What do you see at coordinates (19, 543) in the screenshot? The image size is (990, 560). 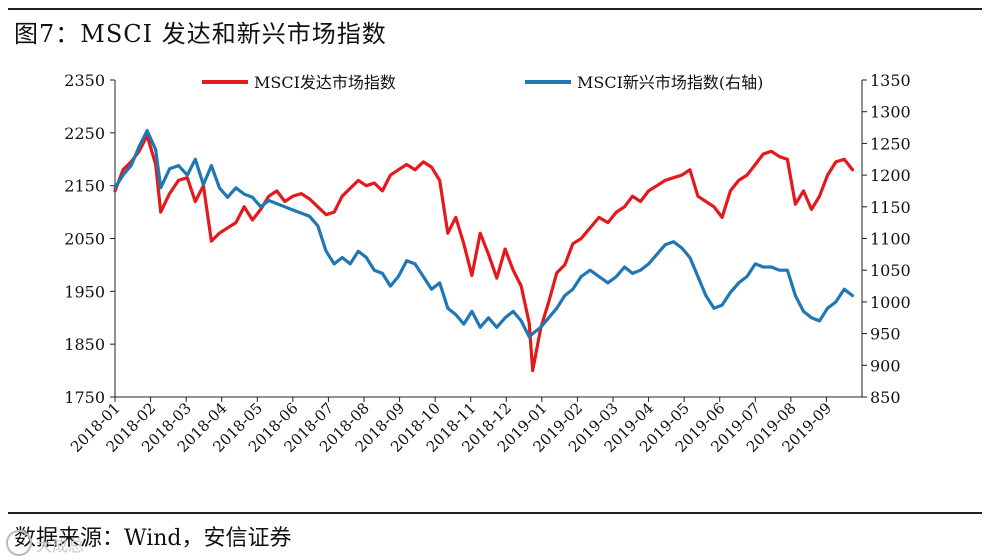 I see `watermark-logo-icon` at bounding box center [19, 543].